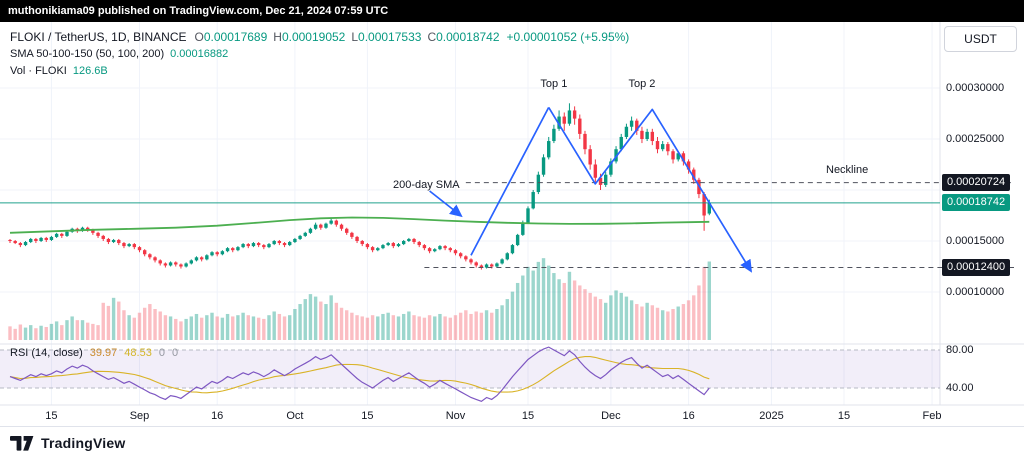 This screenshot has height=459, width=1024. I want to click on ohlc-letter: L, so click(355, 37).